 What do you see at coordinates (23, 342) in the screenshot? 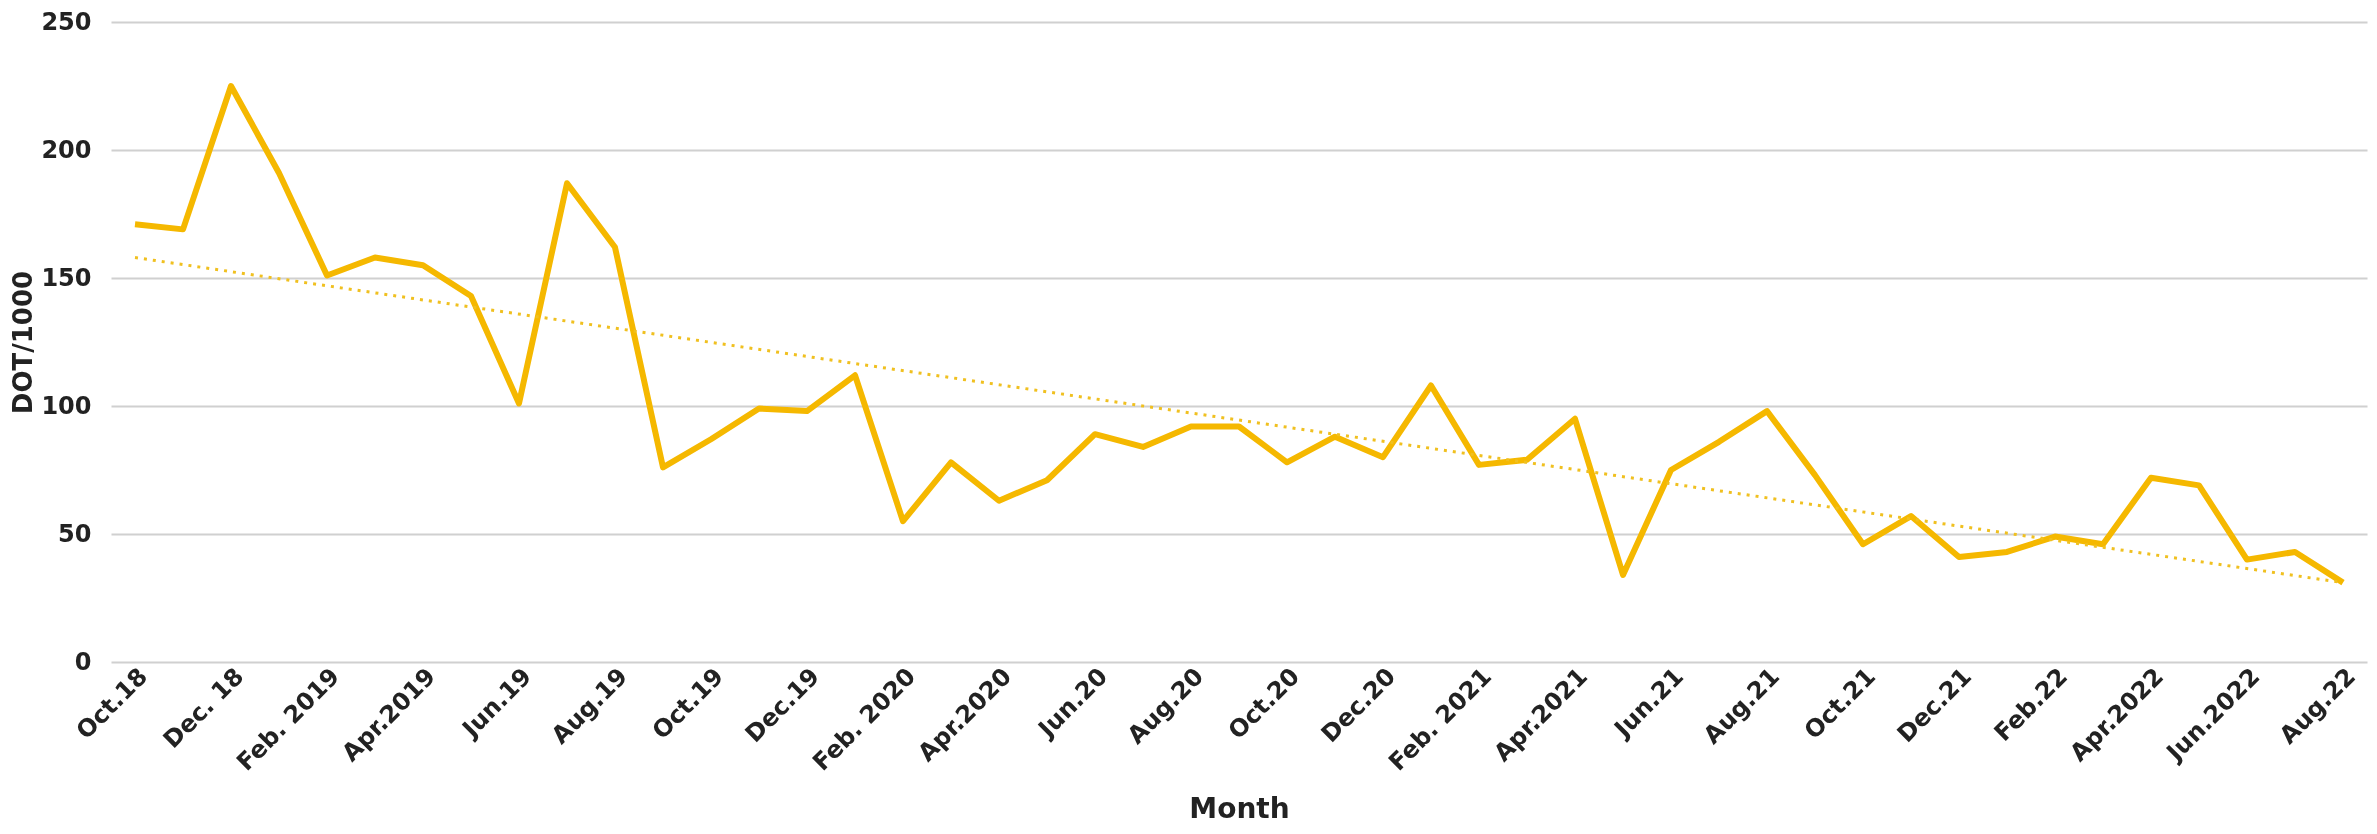
I see `y-axis-title: DOT/1000` at bounding box center [23, 342].